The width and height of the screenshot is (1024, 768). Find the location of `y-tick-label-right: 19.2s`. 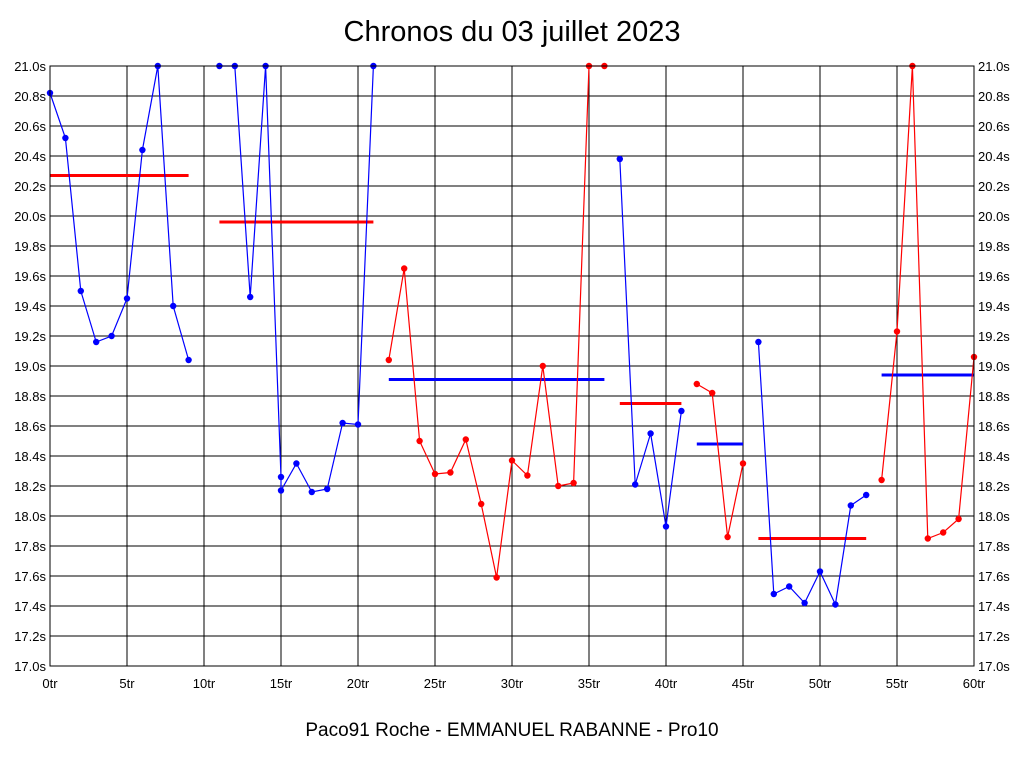

y-tick-label-right: 19.2s is located at coordinates (994, 336).